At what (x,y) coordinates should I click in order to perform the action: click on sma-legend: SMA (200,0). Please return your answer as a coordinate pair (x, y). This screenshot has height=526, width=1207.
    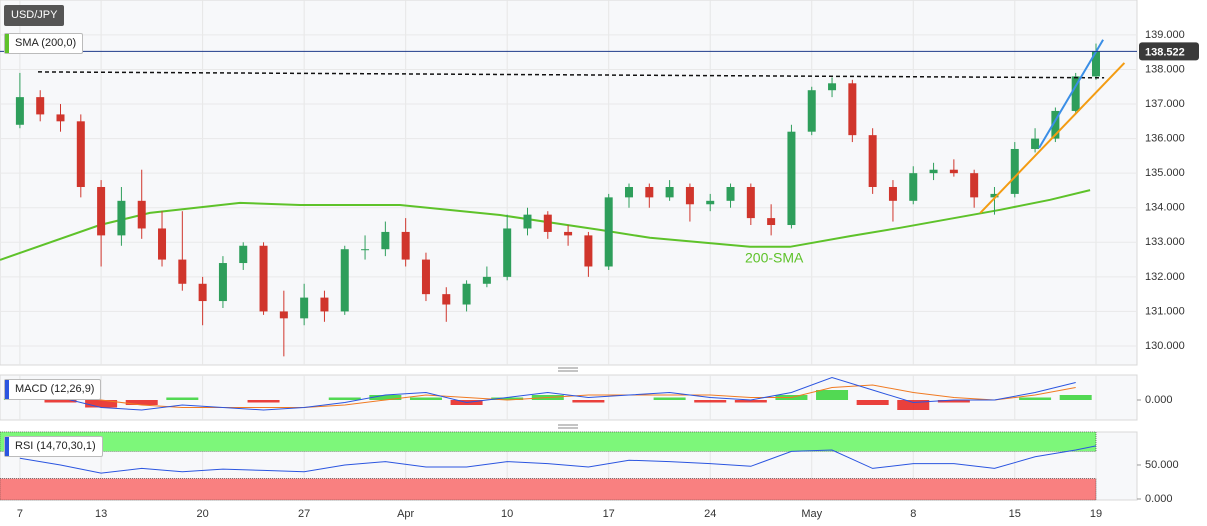
    Looking at the image, I should click on (44, 43).